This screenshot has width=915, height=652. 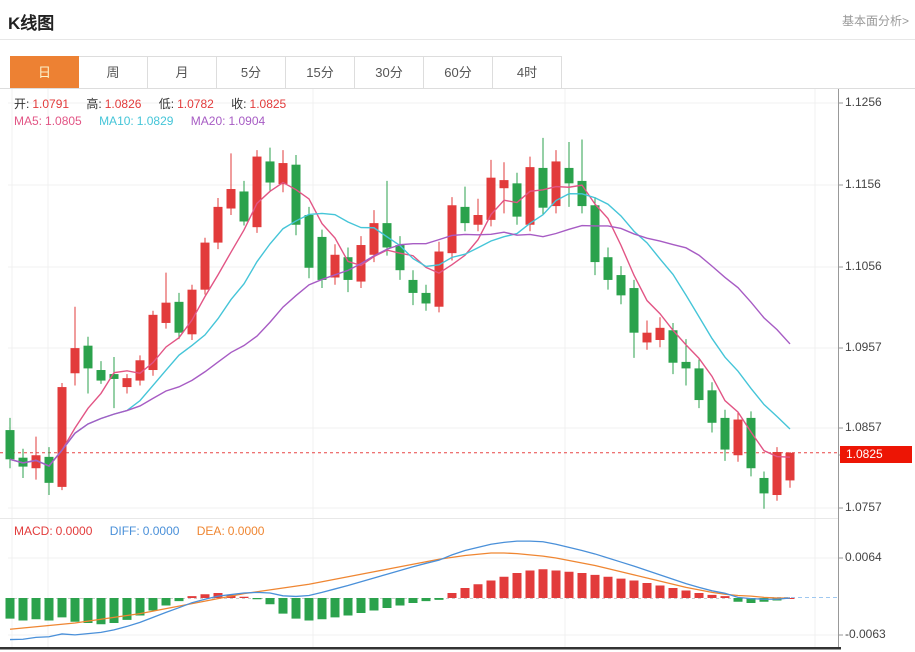 I want to click on page-title: K线图, so click(x=31, y=23).